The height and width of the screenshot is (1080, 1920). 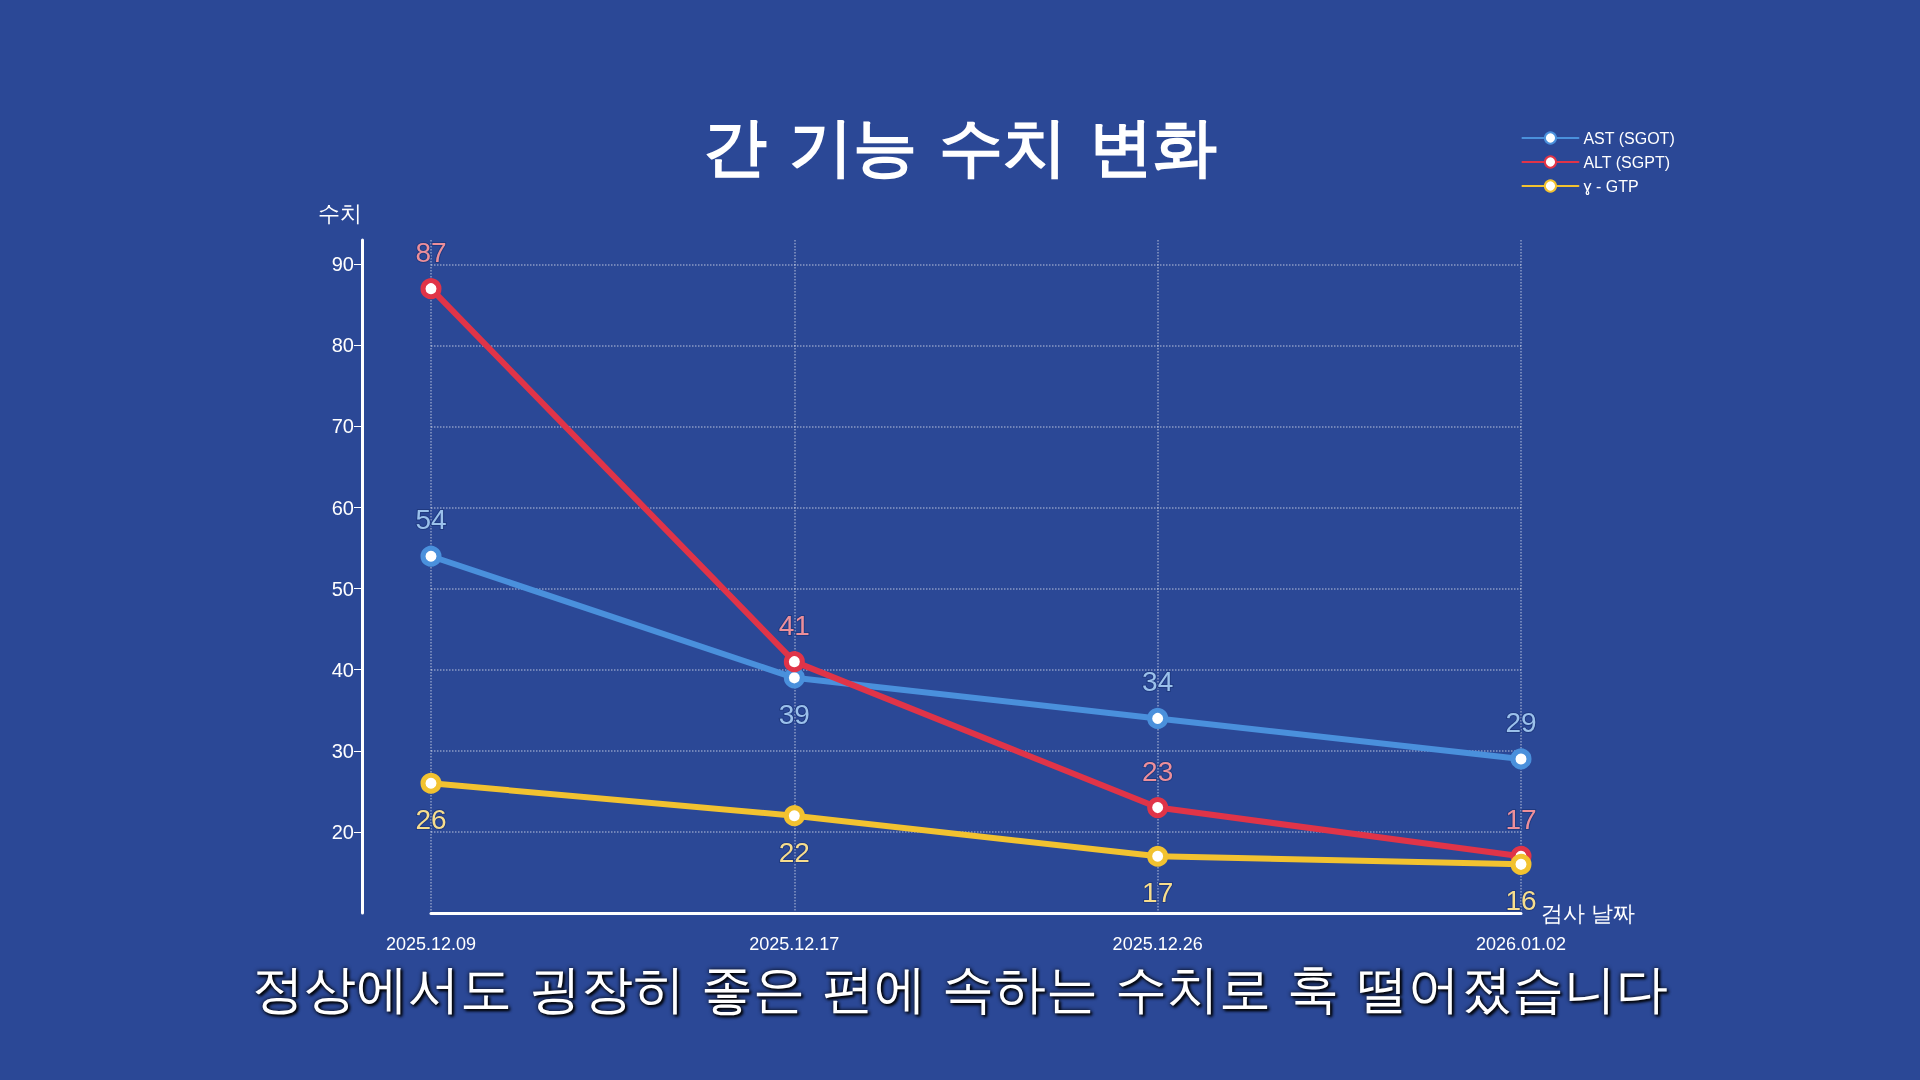 I want to click on data-label: 54, so click(x=431, y=520).